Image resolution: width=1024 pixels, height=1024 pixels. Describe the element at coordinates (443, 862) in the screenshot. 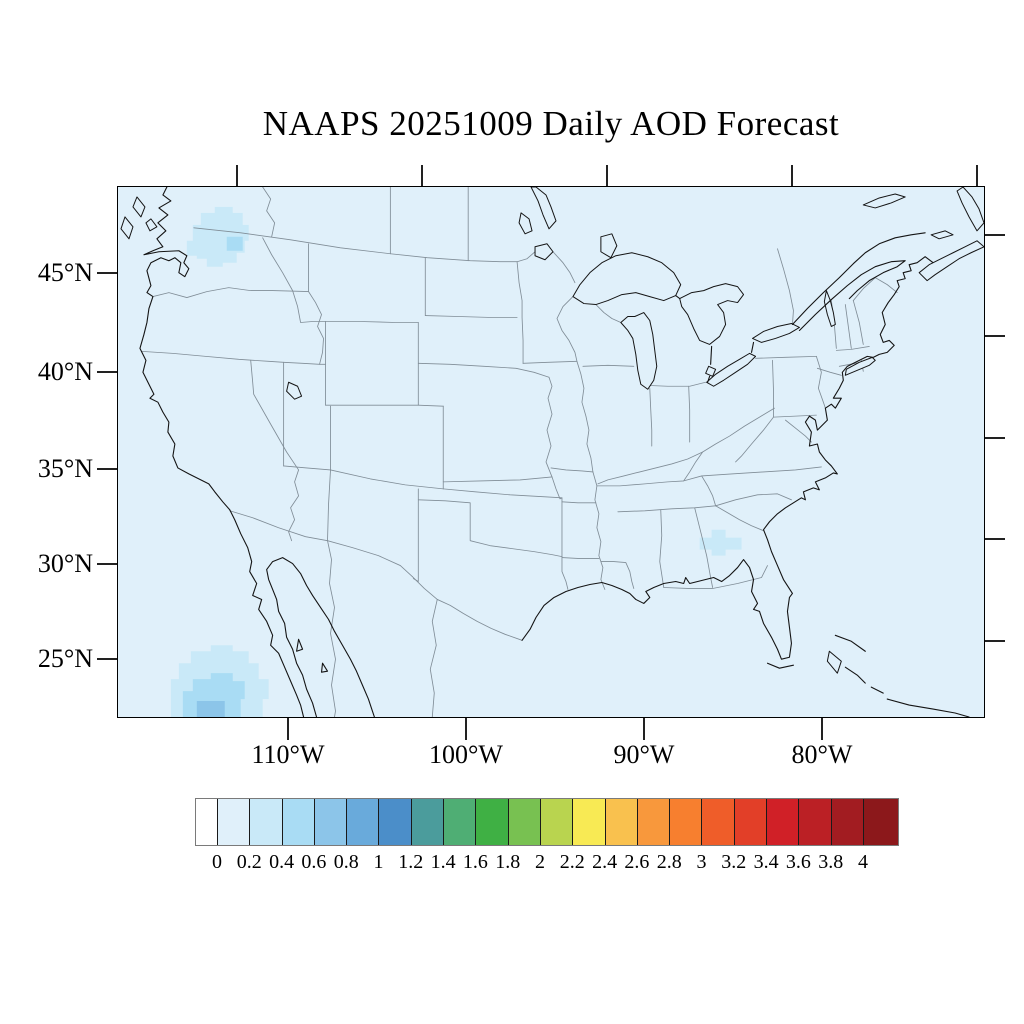

I see `colorbar-tick-label: 1.4` at that location.